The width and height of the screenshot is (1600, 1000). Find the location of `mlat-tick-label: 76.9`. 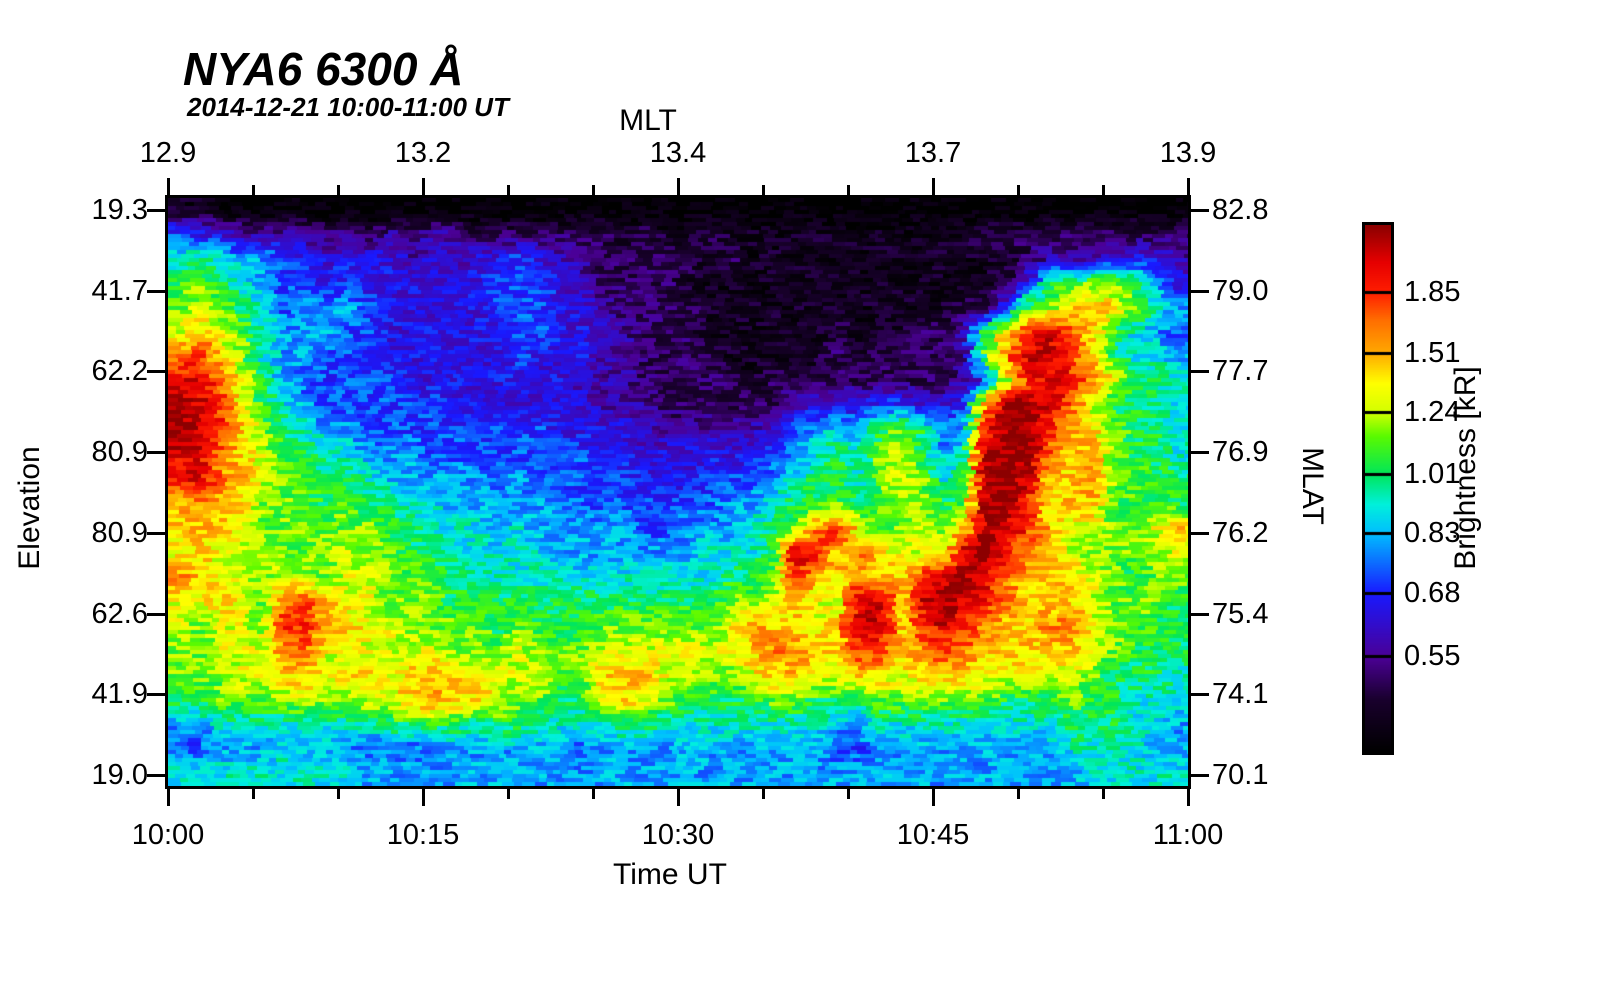

mlat-tick-label: 76.9 is located at coordinates (1240, 452).